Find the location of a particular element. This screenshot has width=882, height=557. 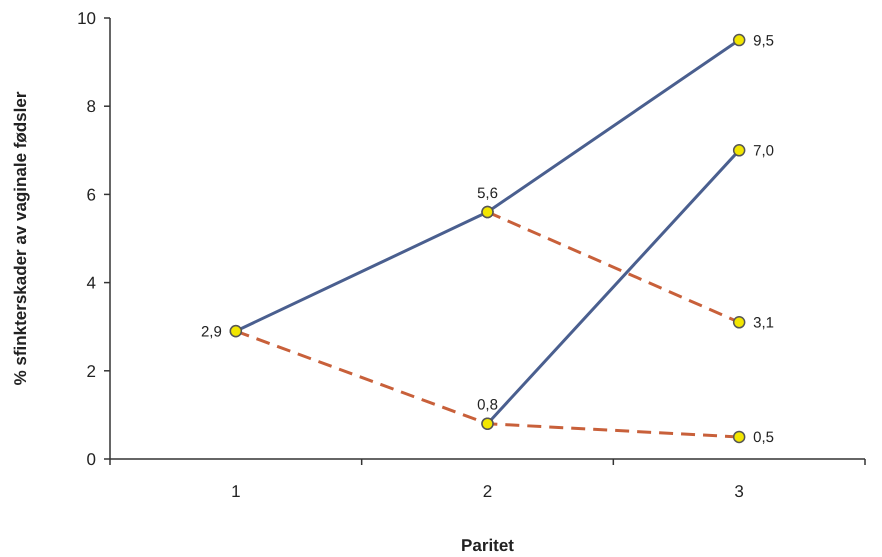

x-tick-label: 3 is located at coordinates (739, 491).